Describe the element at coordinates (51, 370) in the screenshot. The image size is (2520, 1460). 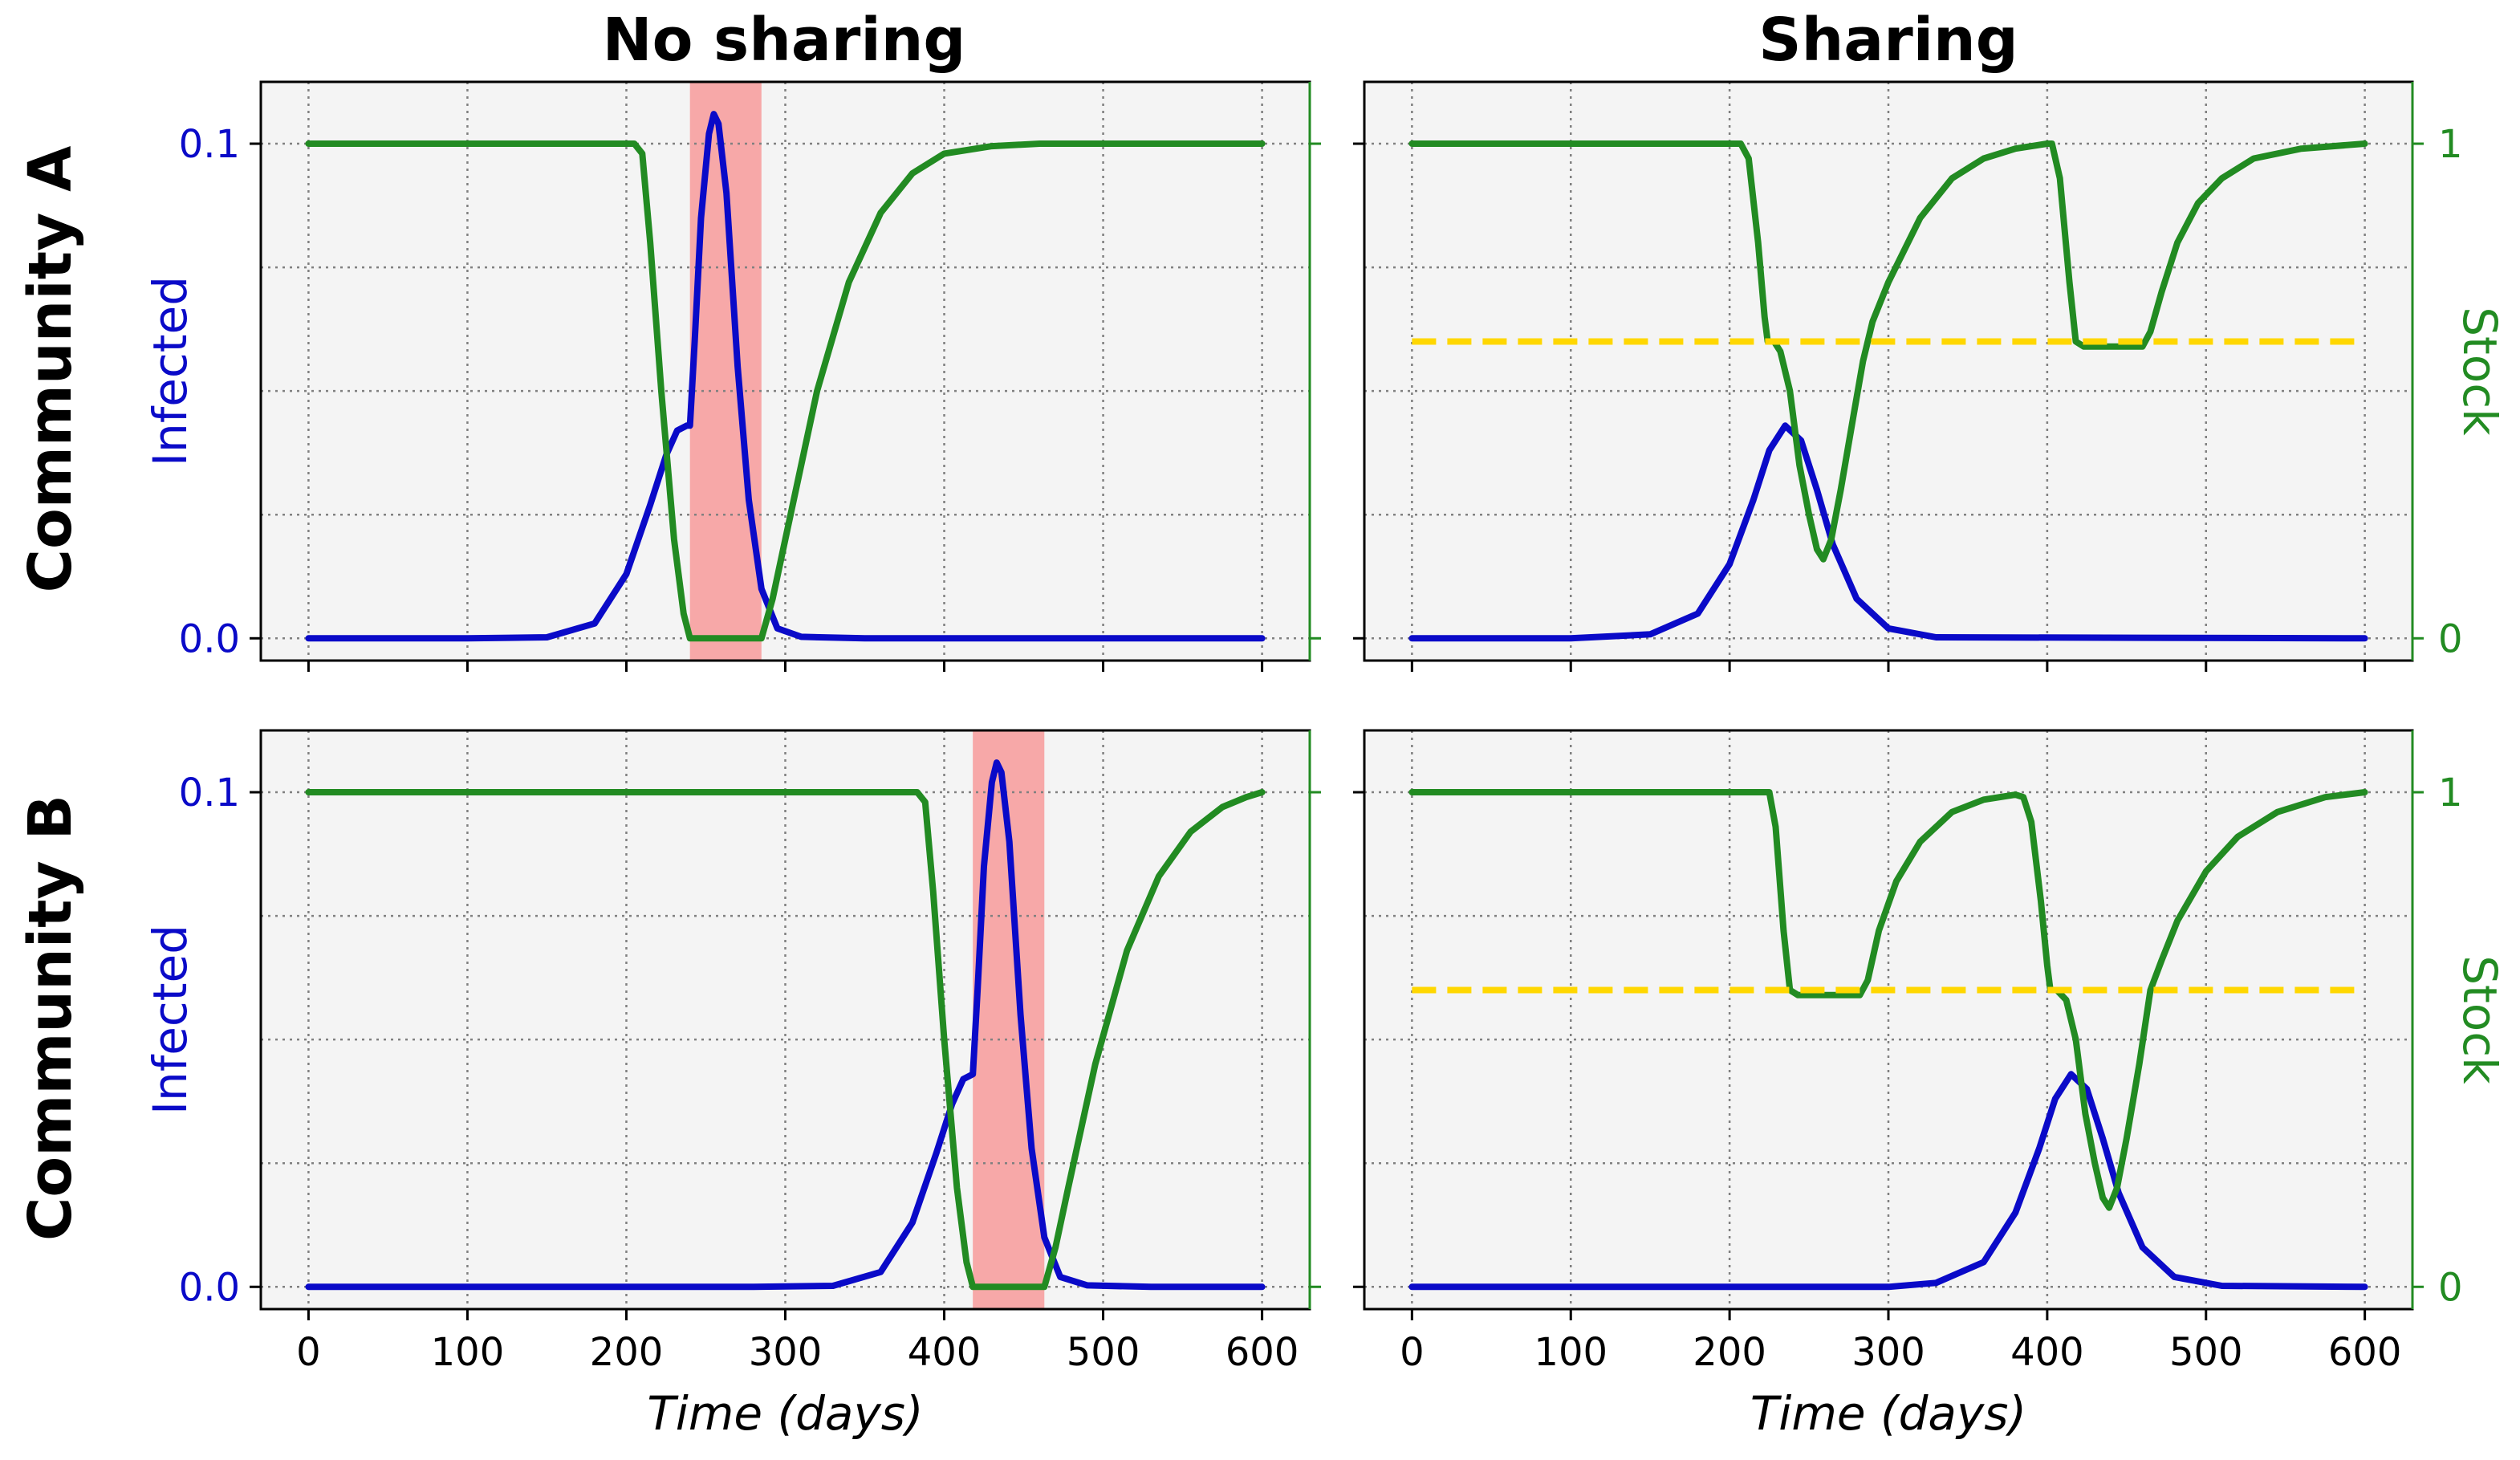
I see `row-title-community-a: Community A` at that location.